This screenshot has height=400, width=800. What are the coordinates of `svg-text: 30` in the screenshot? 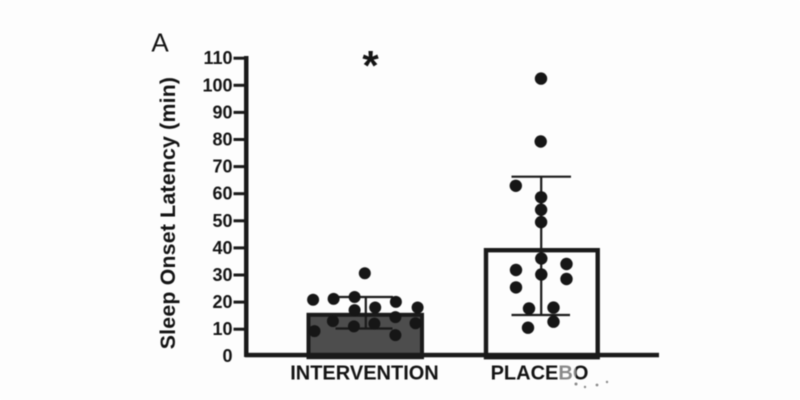 It's located at (222, 275).